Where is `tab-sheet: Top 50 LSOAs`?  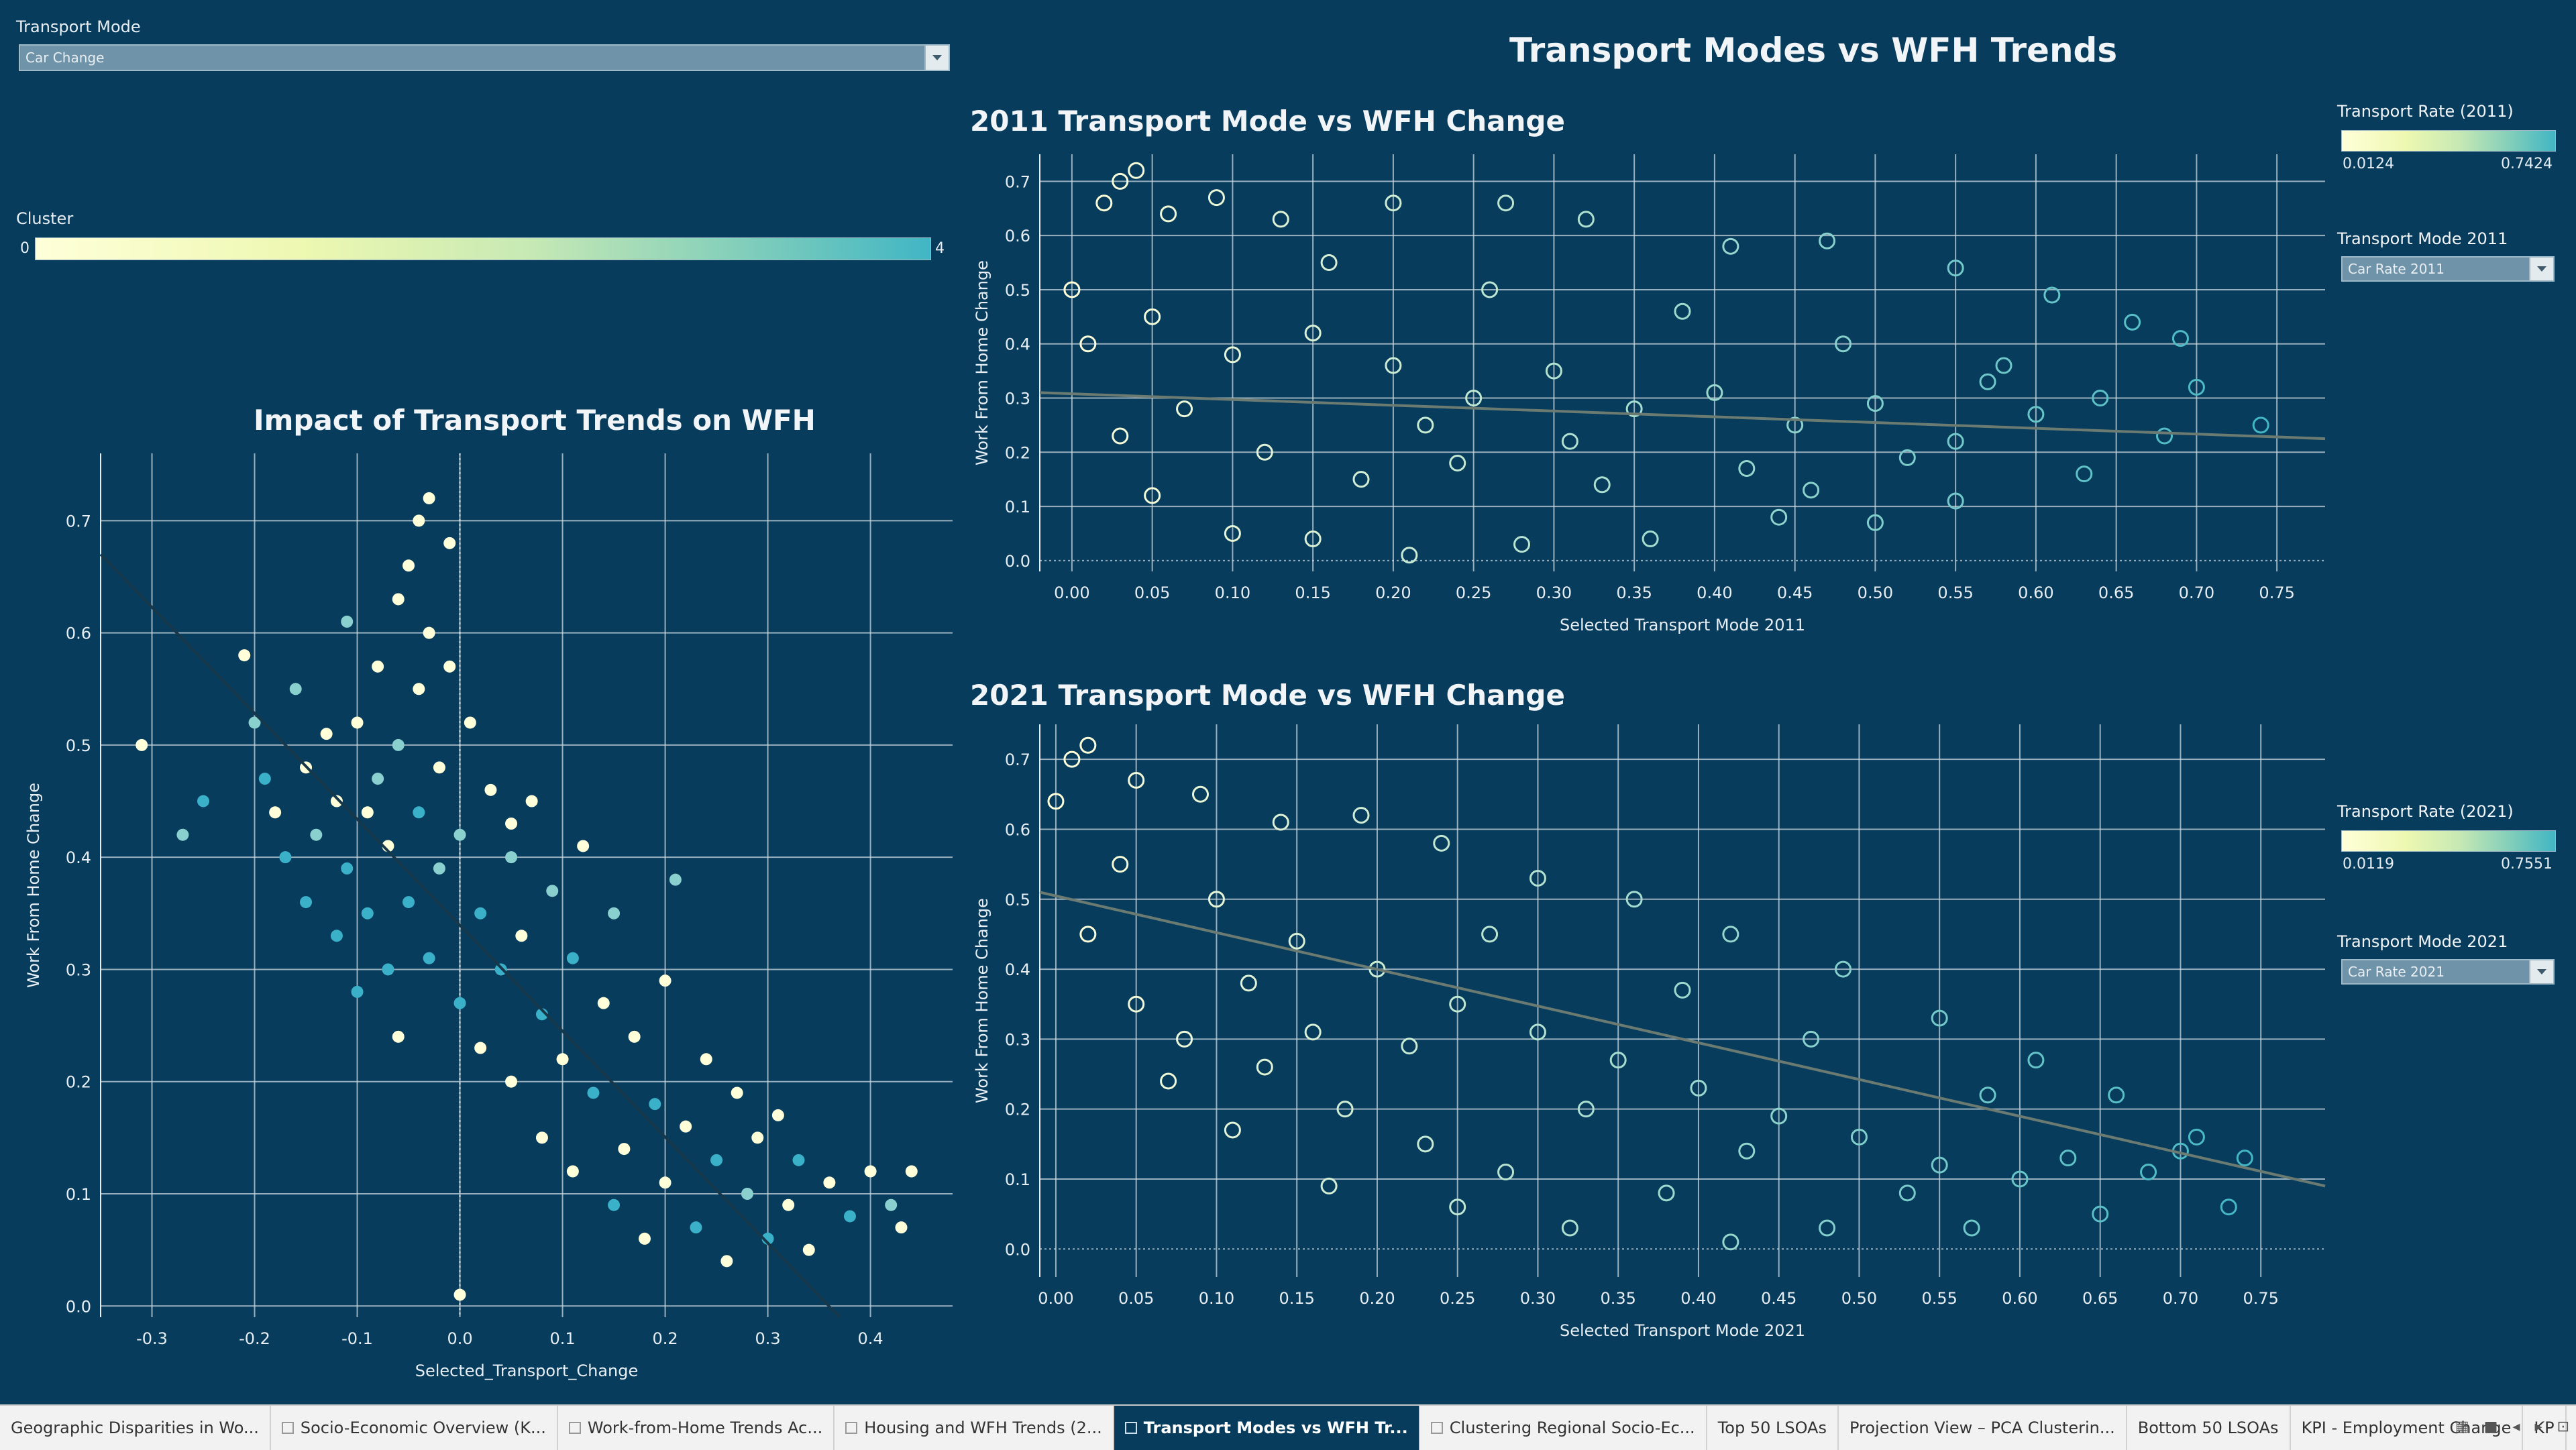 tab-sheet: Top 50 LSOAs is located at coordinates (1773, 1428).